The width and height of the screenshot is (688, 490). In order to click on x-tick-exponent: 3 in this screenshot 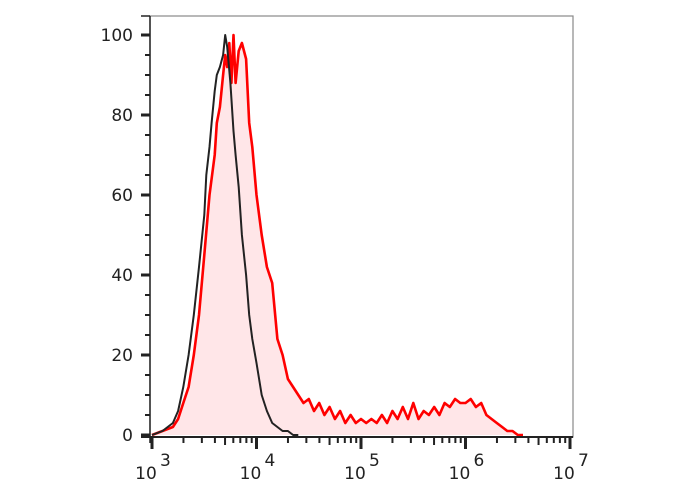, I will do `click(165, 461)`.